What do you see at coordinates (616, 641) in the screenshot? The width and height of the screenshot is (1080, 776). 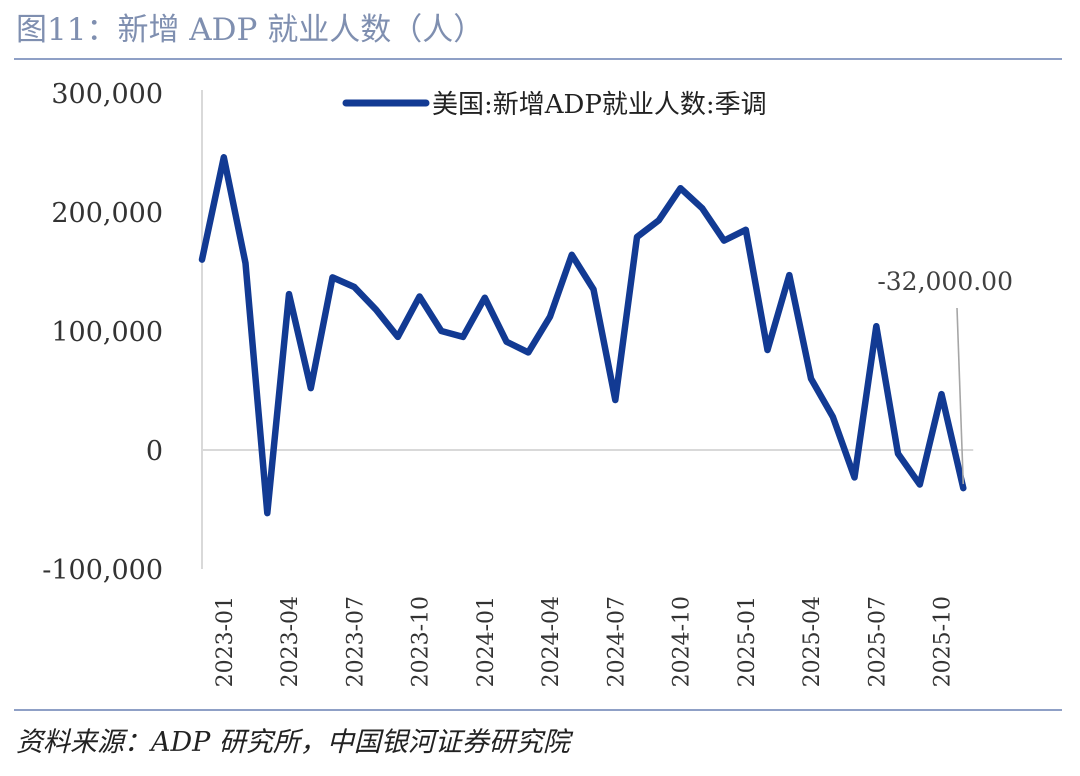 I see `x-tick-label: 2024-07` at bounding box center [616, 641].